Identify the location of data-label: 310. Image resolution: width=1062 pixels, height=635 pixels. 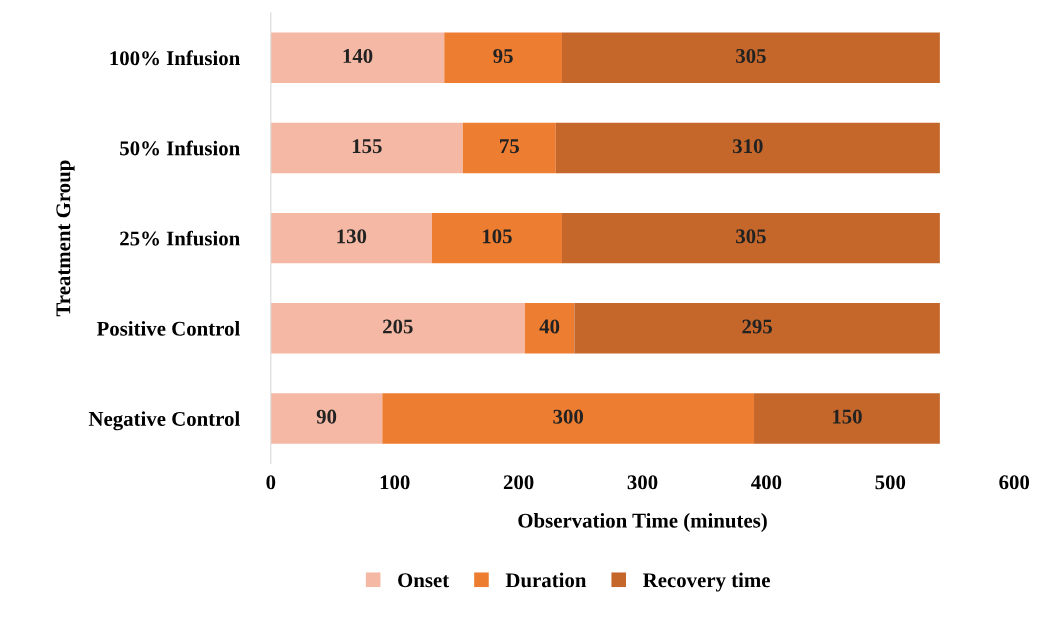
(747, 146).